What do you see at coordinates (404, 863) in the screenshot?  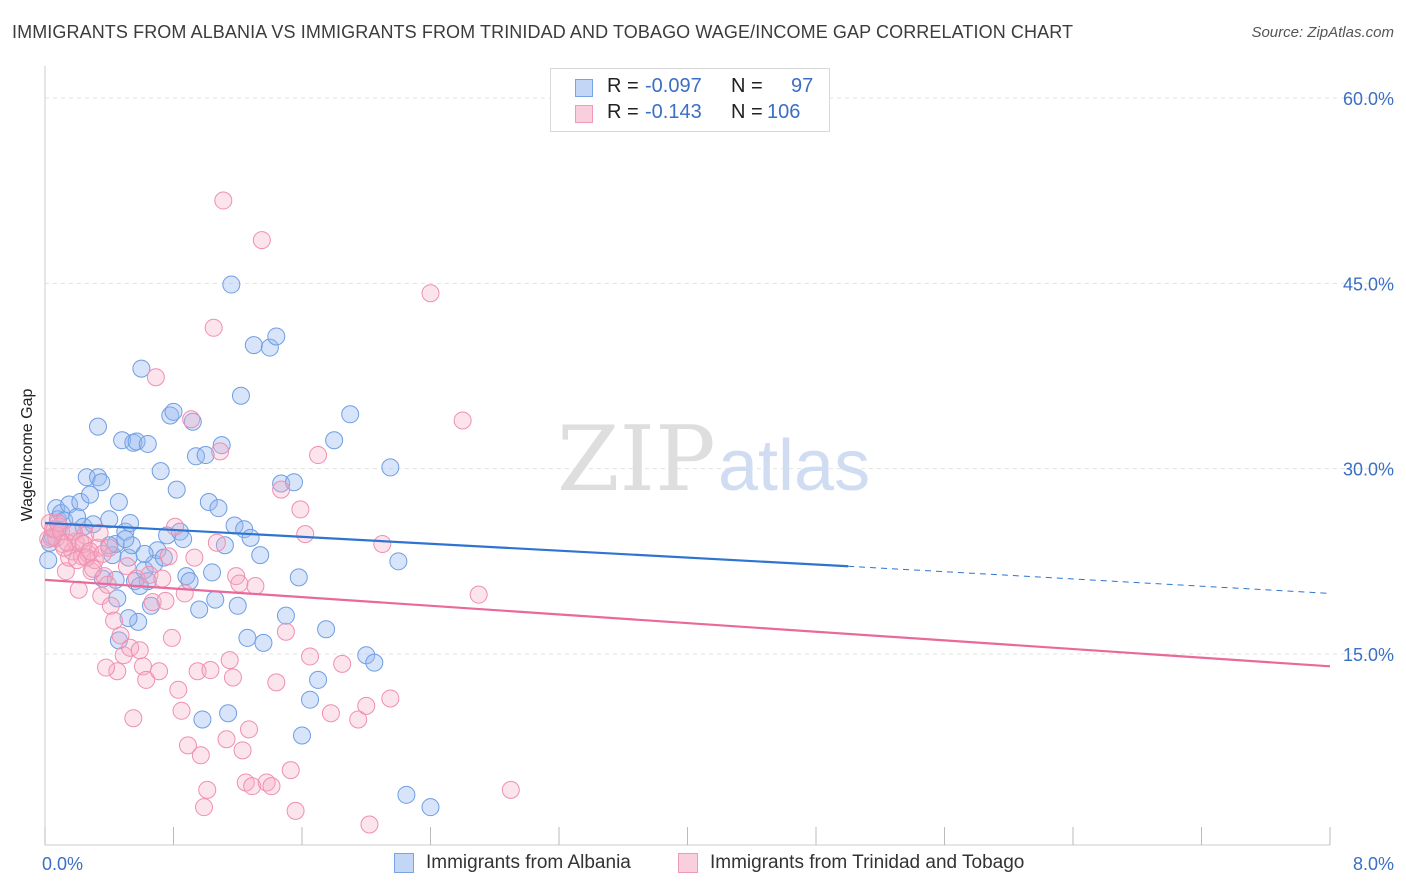 I see `albania-swatch-icon` at bounding box center [404, 863].